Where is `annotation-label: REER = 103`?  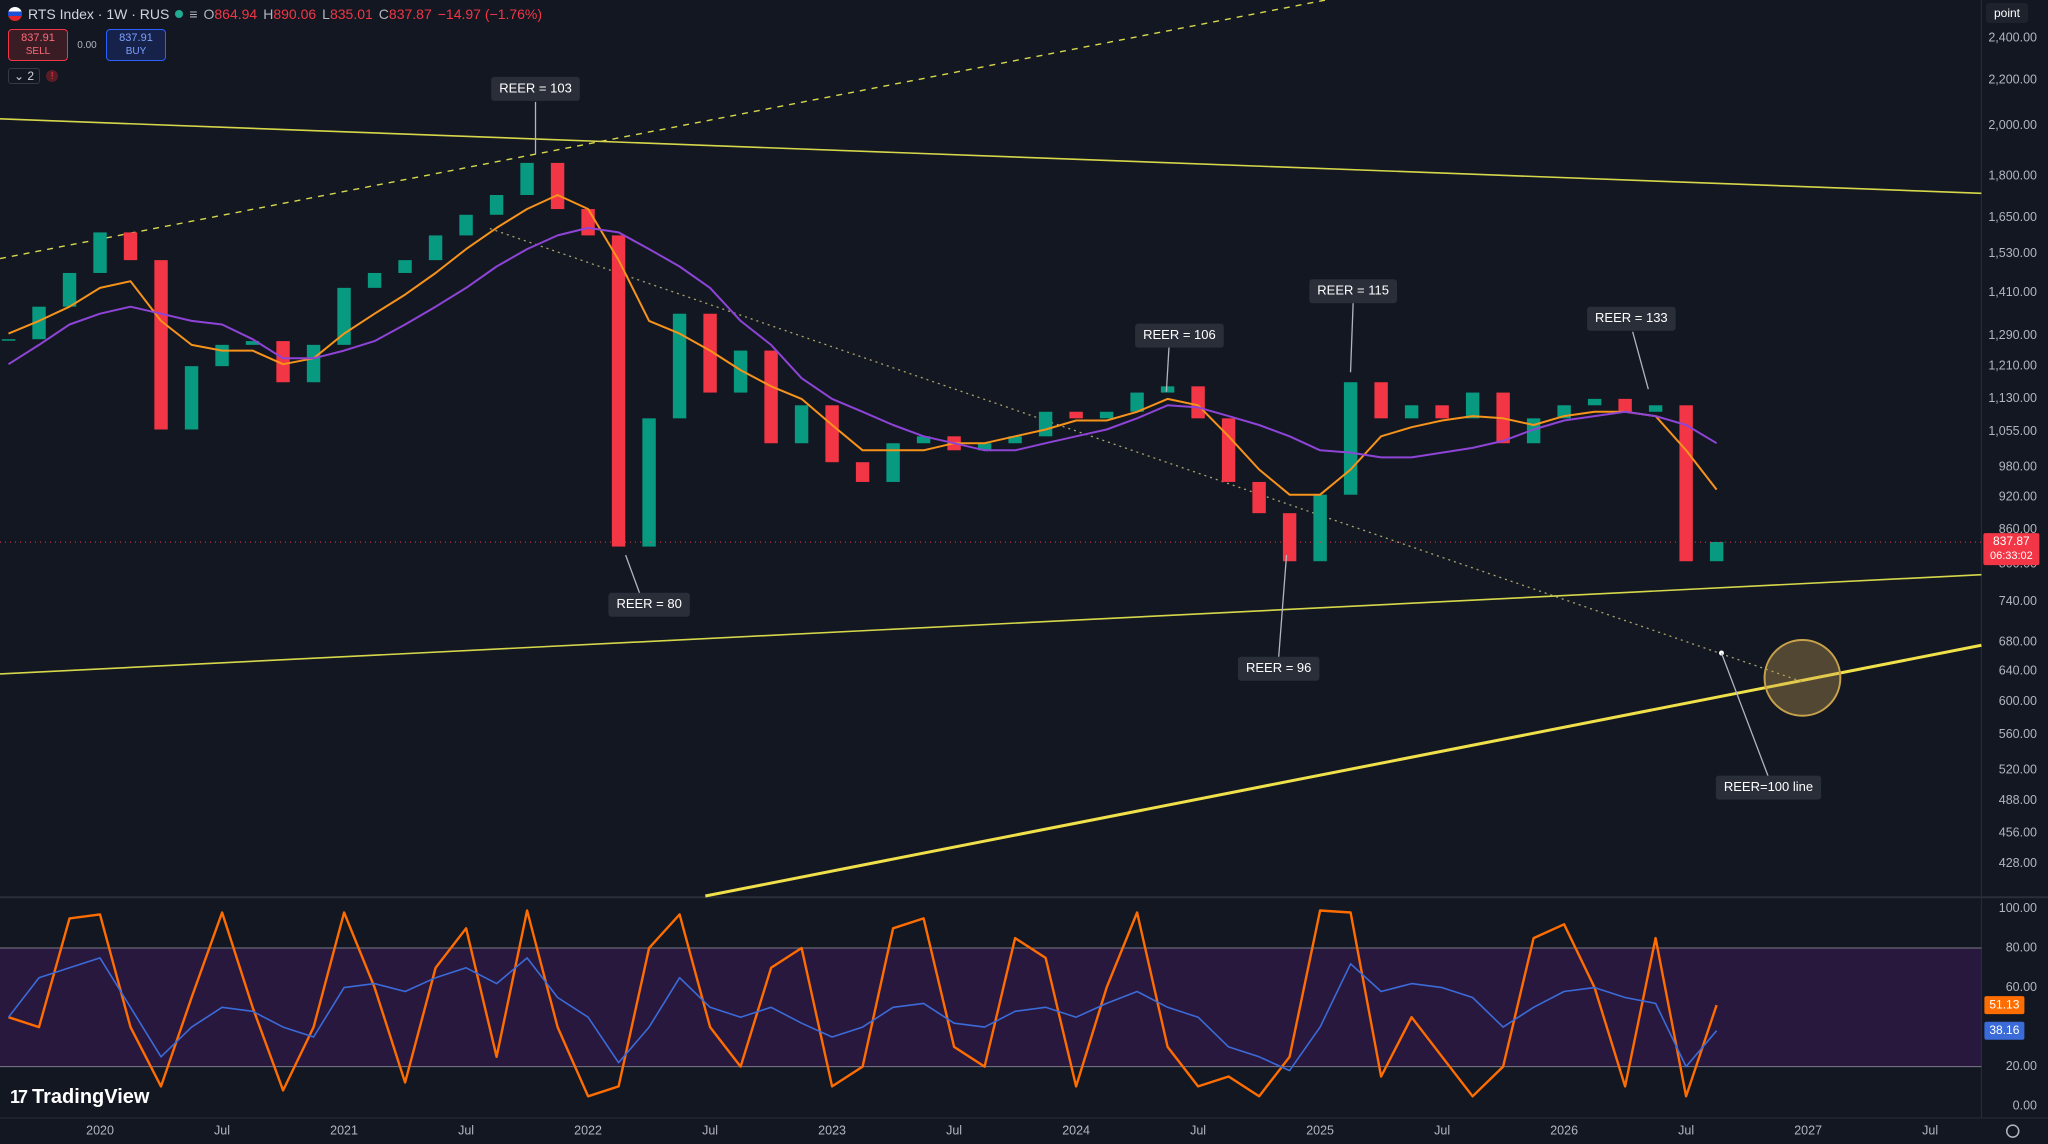
annotation-label: REER = 103 is located at coordinates (535, 87).